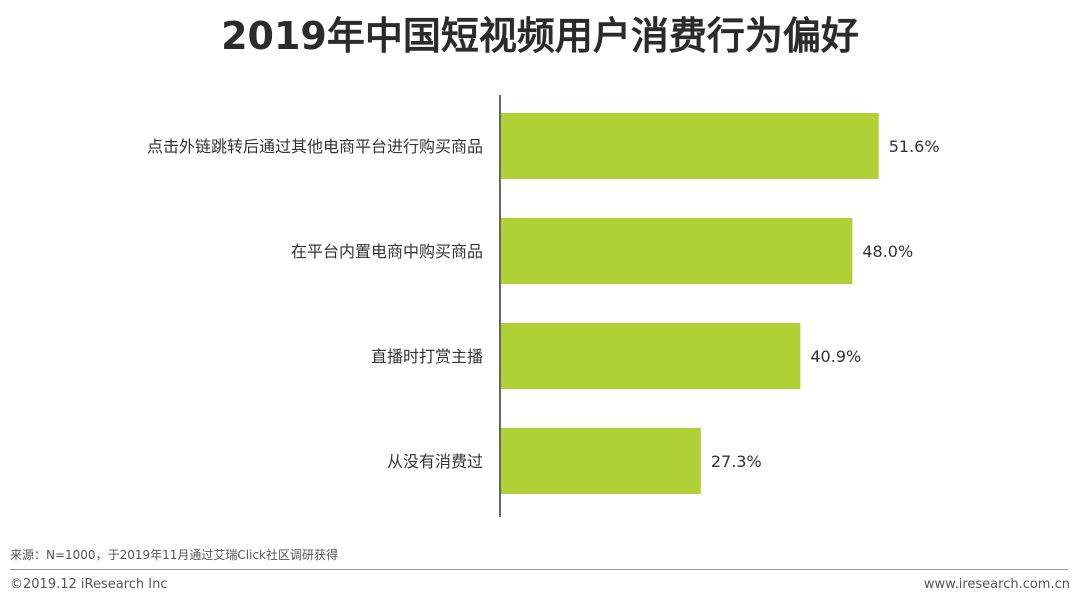 This screenshot has width=1080, height=607. Describe the element at coordinates (387, 251) in the screenshot. I see `category-label-1: 在平台内置电商中购买商品` at that location.